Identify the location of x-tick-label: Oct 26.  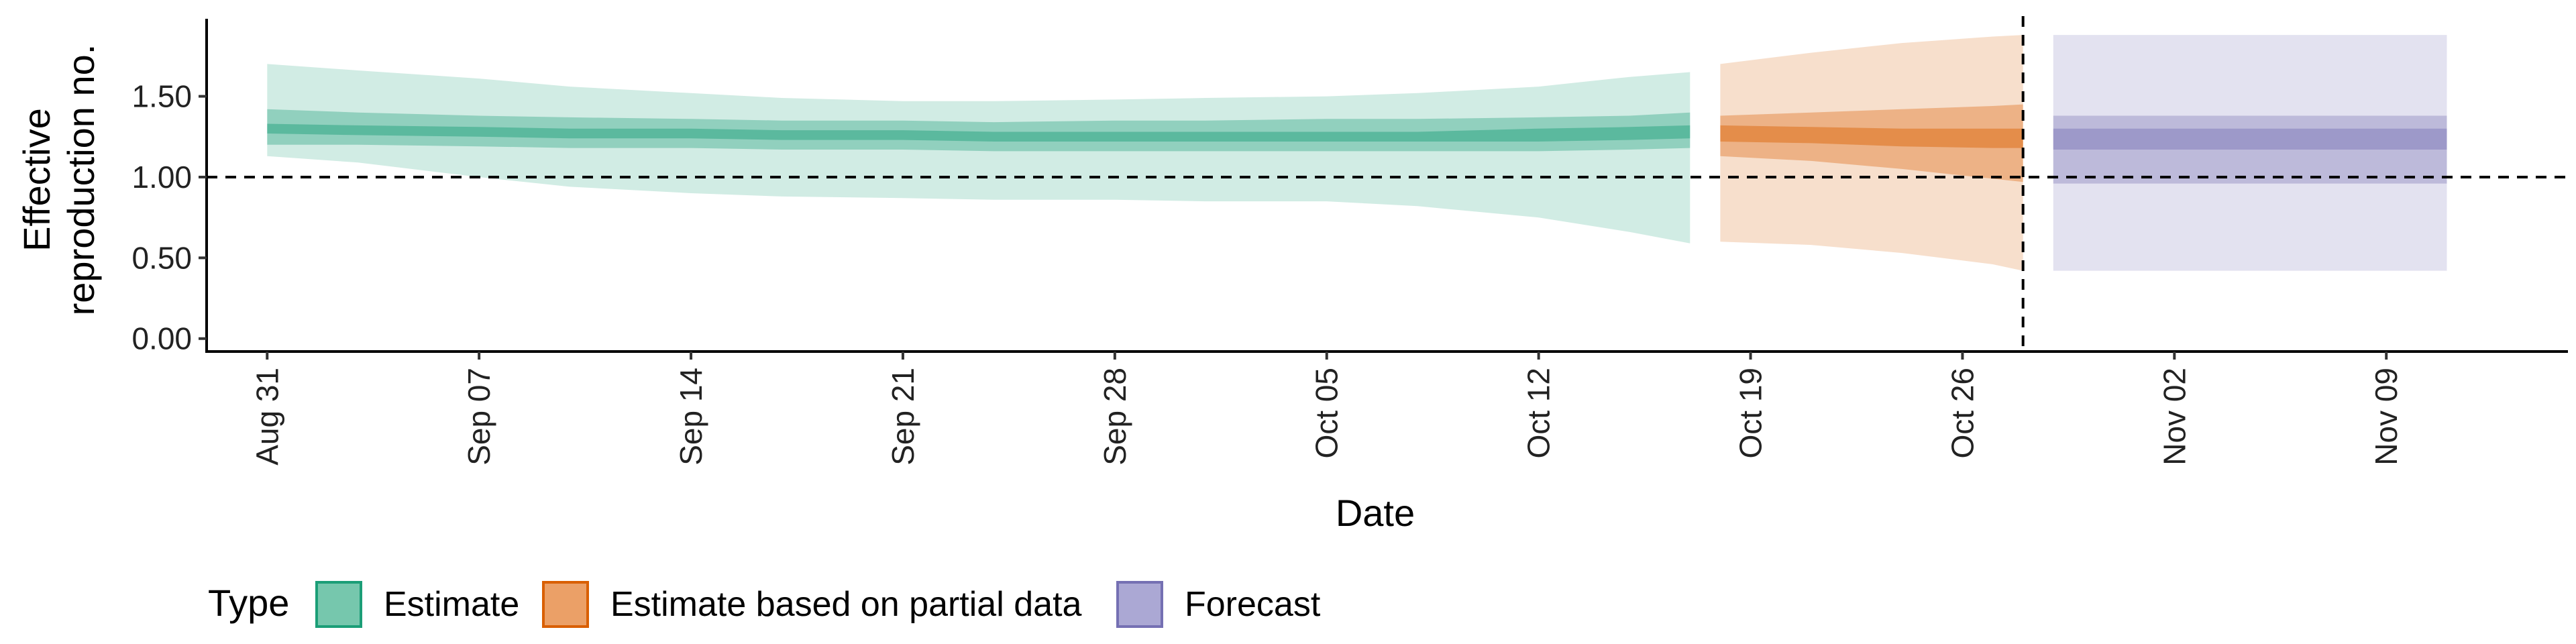
(1962, 413).